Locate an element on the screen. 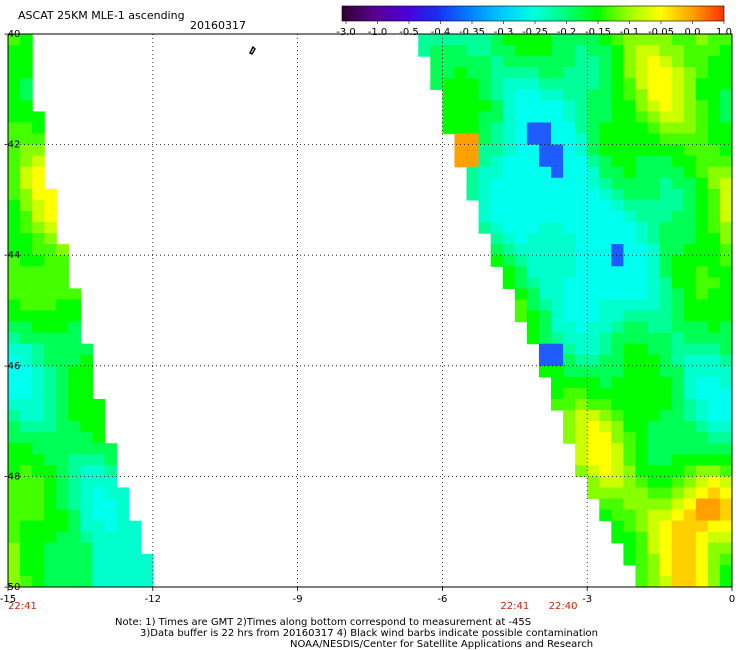 This screenshot has height=650, width=740. colorbar-tick-label: -0.2 is located at coordinates (567, 32).